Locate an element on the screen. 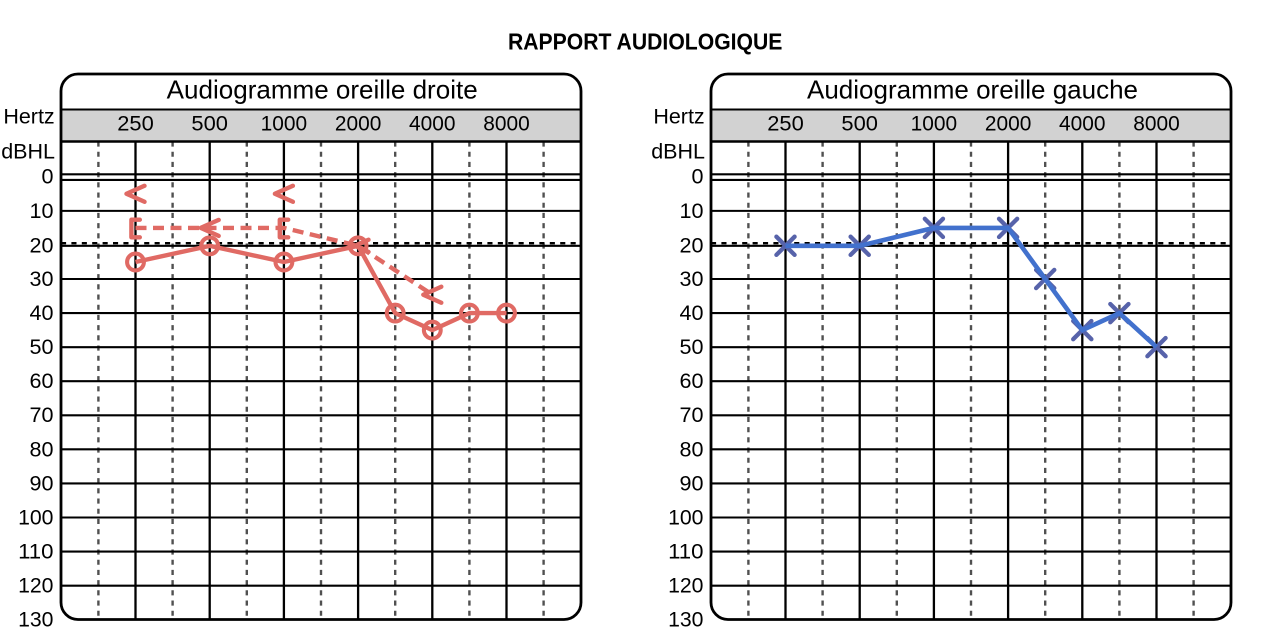  svg-text: Audiogramme oreille gauche is located at coordinates (972, 89).